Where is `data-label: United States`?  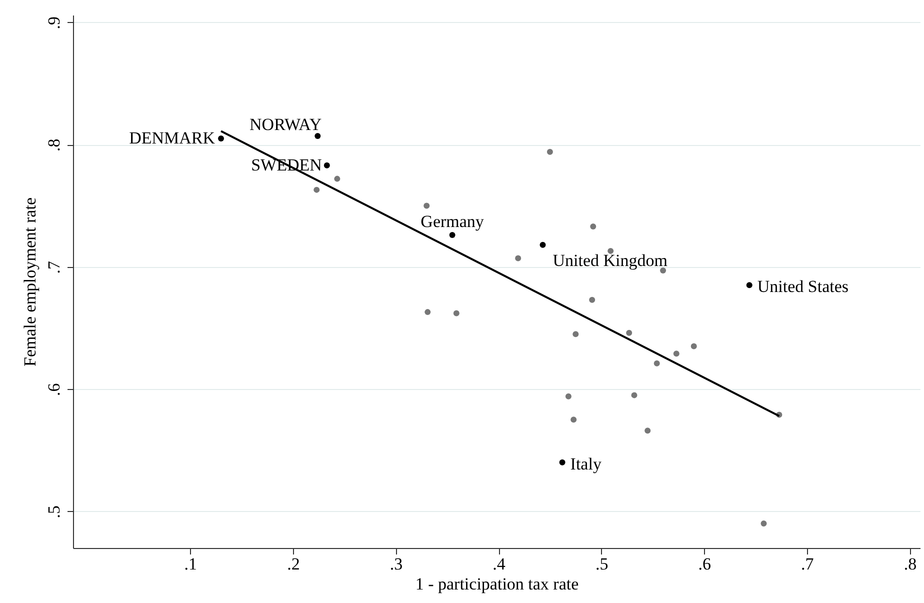
data-label: United States is located at coordinates (803, 286).